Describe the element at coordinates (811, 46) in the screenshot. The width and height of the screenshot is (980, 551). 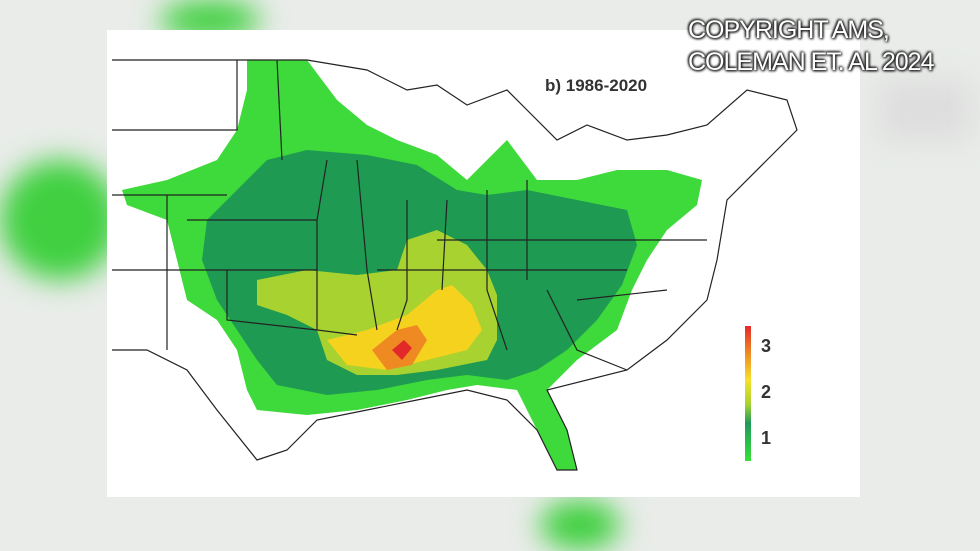
I see `copyright-watermark: COPYRIGHT AMS, COLEMAN ET. AL 2024` at that location.